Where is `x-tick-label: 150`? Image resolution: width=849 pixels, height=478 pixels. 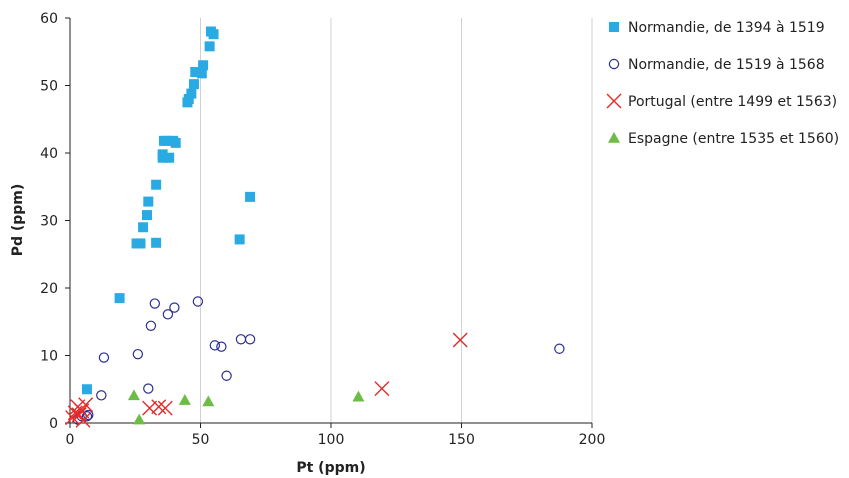 x-tick-label: 150 is located at coordinates (461, 440).